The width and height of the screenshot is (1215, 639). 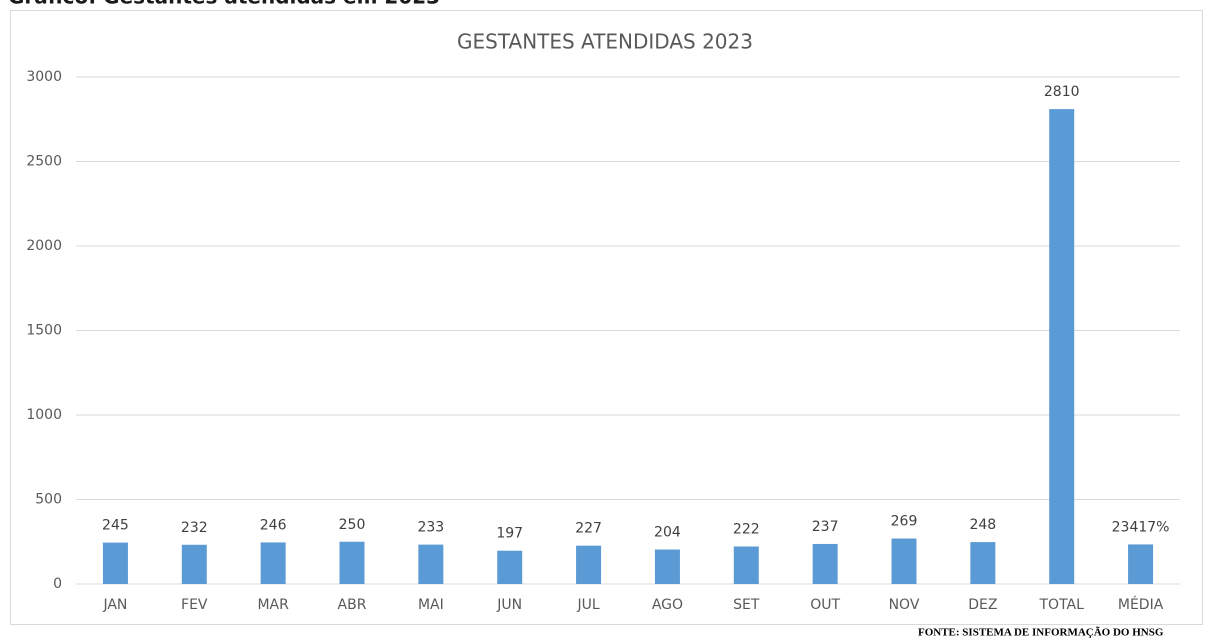 What do you see at coordinates (825, 527) in the screenshot?
I see `value-label: 237` at bounding box center [825, 527].